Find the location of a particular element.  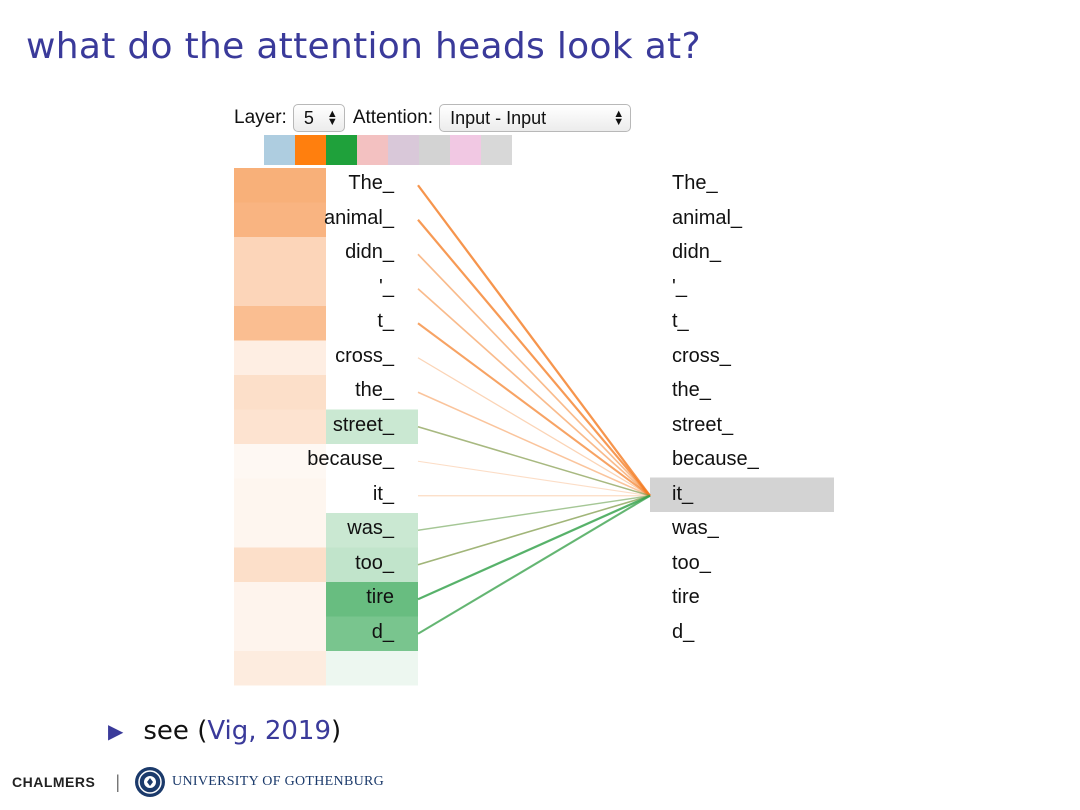

left-token: '_ is located at coordinates (386, 286).